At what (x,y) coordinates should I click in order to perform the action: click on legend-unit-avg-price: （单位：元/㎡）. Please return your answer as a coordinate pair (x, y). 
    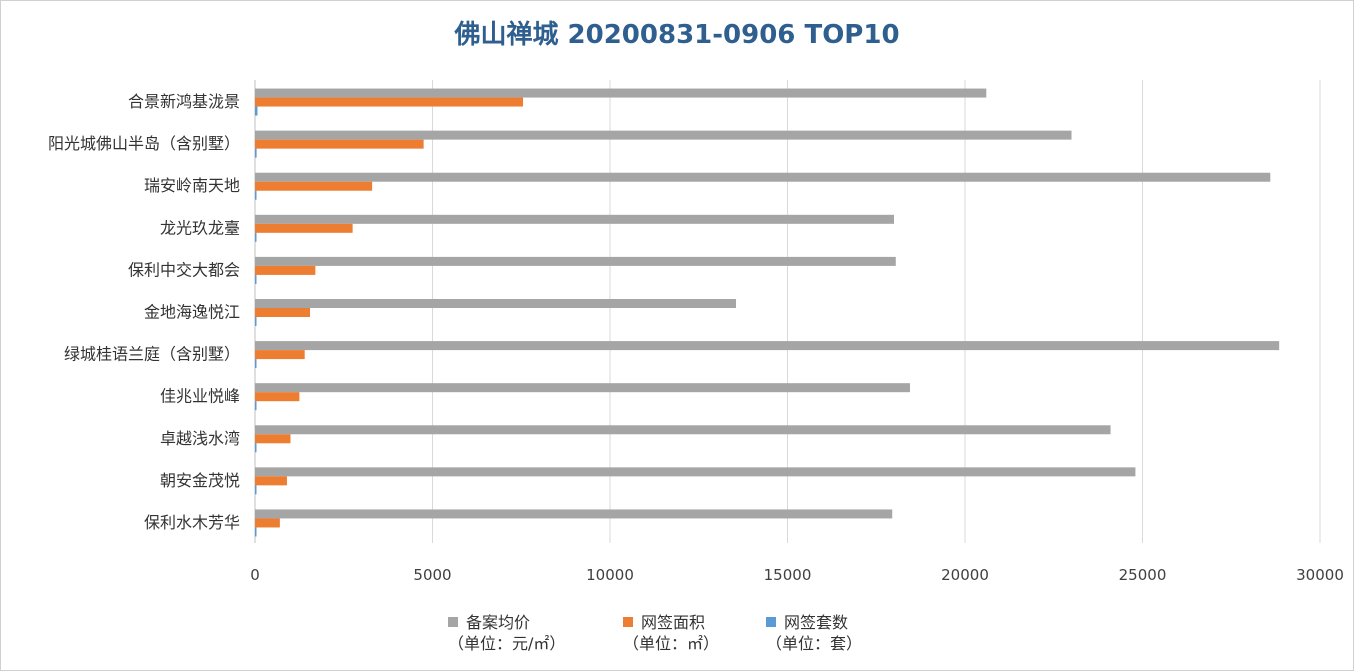
    Looking at the image, I should click on (507, 643).